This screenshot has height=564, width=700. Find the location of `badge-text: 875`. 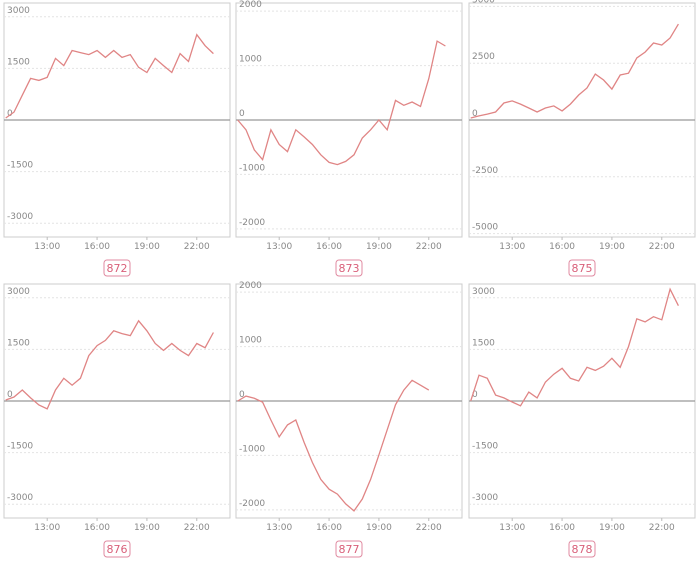

badge-text: 875 is located at coordinates (582, 268).